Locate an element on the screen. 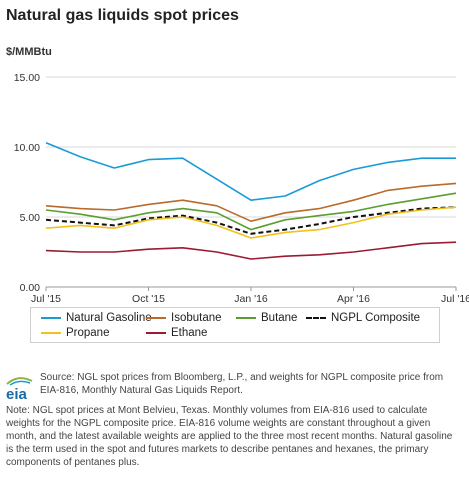 The image size is (469, 482). series-line-ngpl-composite is located at coordinates (251, 220).